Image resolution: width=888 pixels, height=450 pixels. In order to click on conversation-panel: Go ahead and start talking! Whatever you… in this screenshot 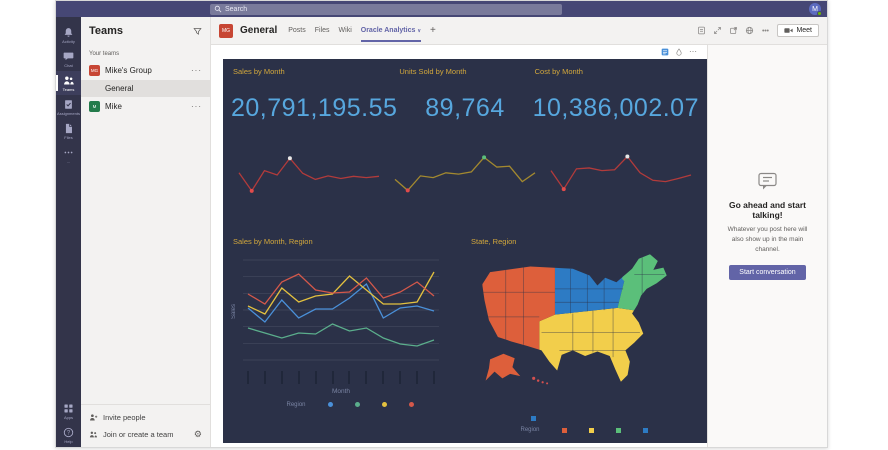, I will do `click(767, 246)`.